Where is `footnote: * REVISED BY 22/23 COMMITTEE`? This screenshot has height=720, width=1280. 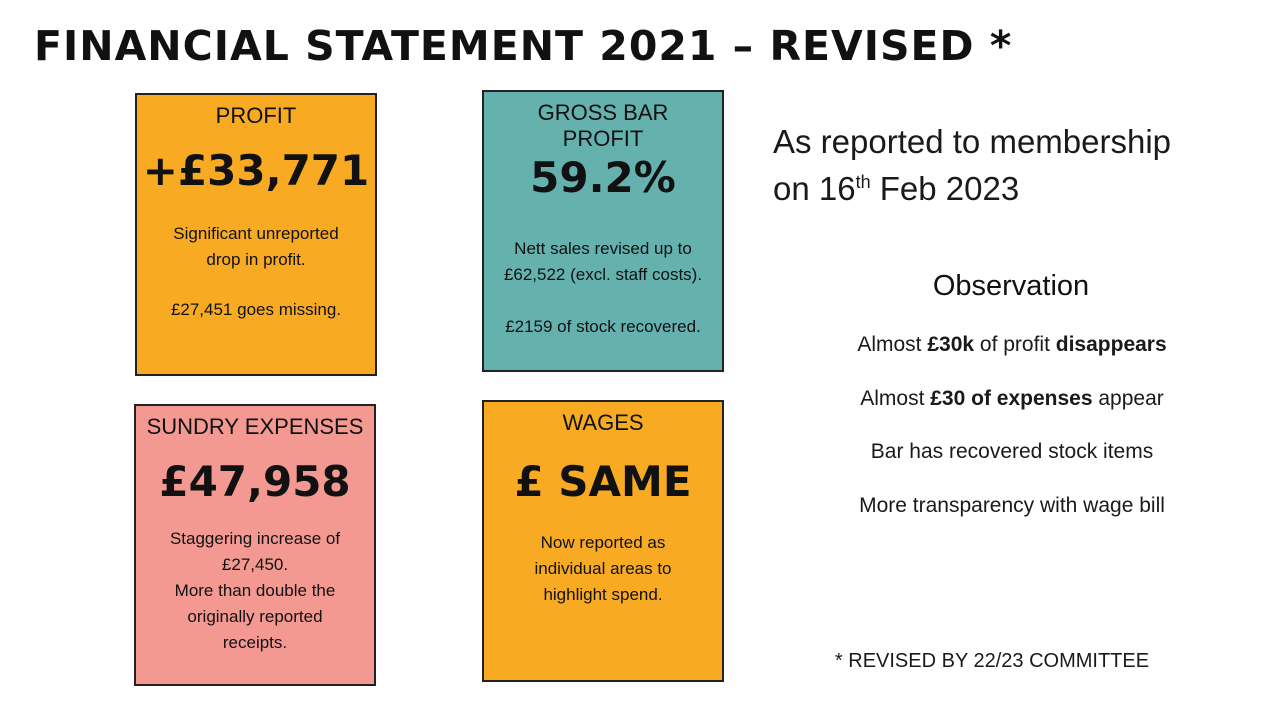
footnote: * REVISED BY 22/23 COMMITTEE is located at coordinates (992, 661).